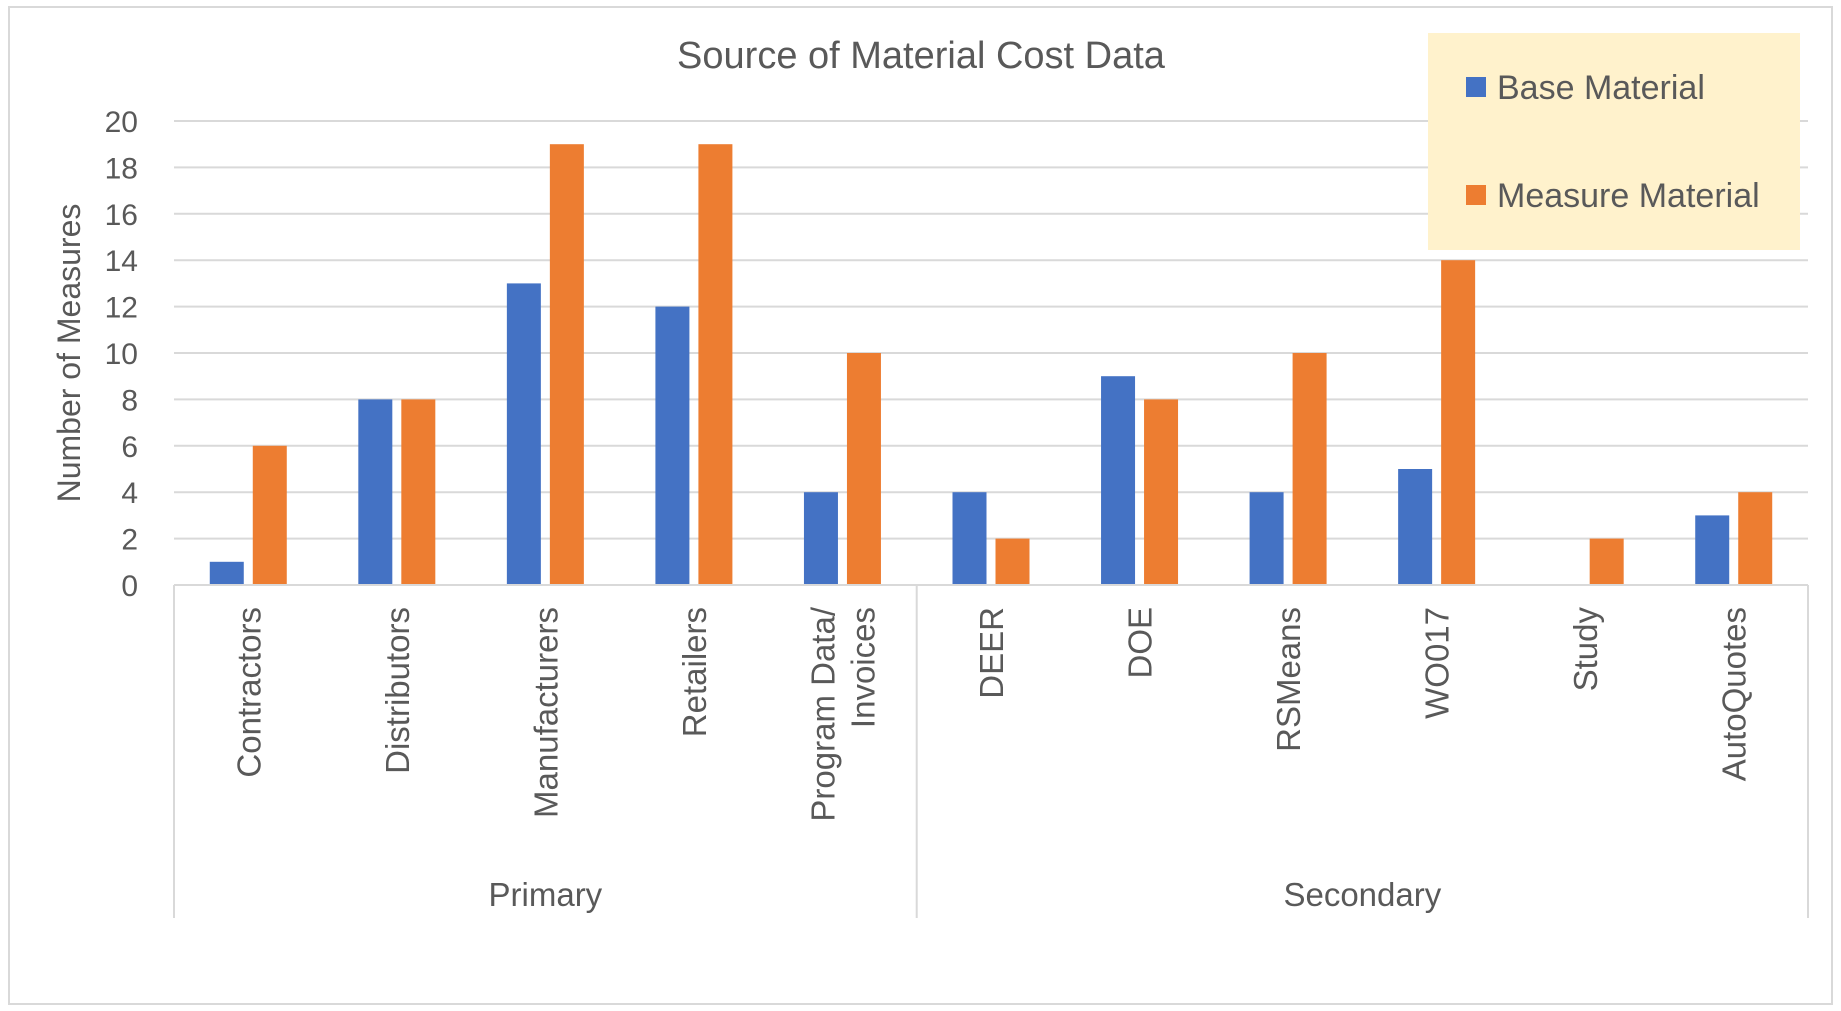  Describe the element at coordinates (69, 353) in the screenshot. I see `y-axis-title: Number of Measures` at that location.